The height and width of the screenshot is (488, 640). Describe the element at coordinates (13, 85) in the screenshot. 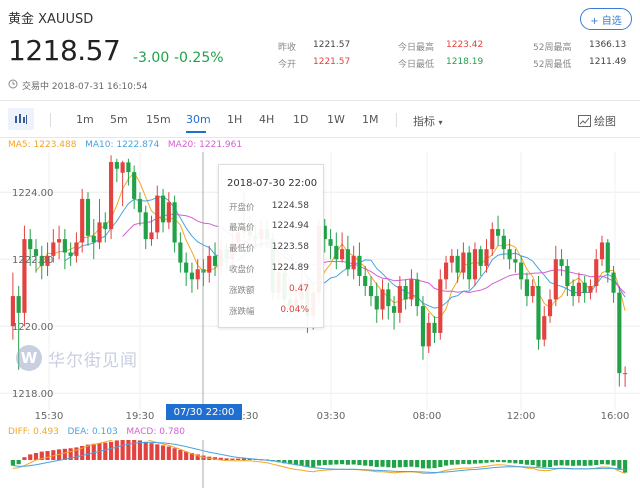

I see `clock-icon` at that location.